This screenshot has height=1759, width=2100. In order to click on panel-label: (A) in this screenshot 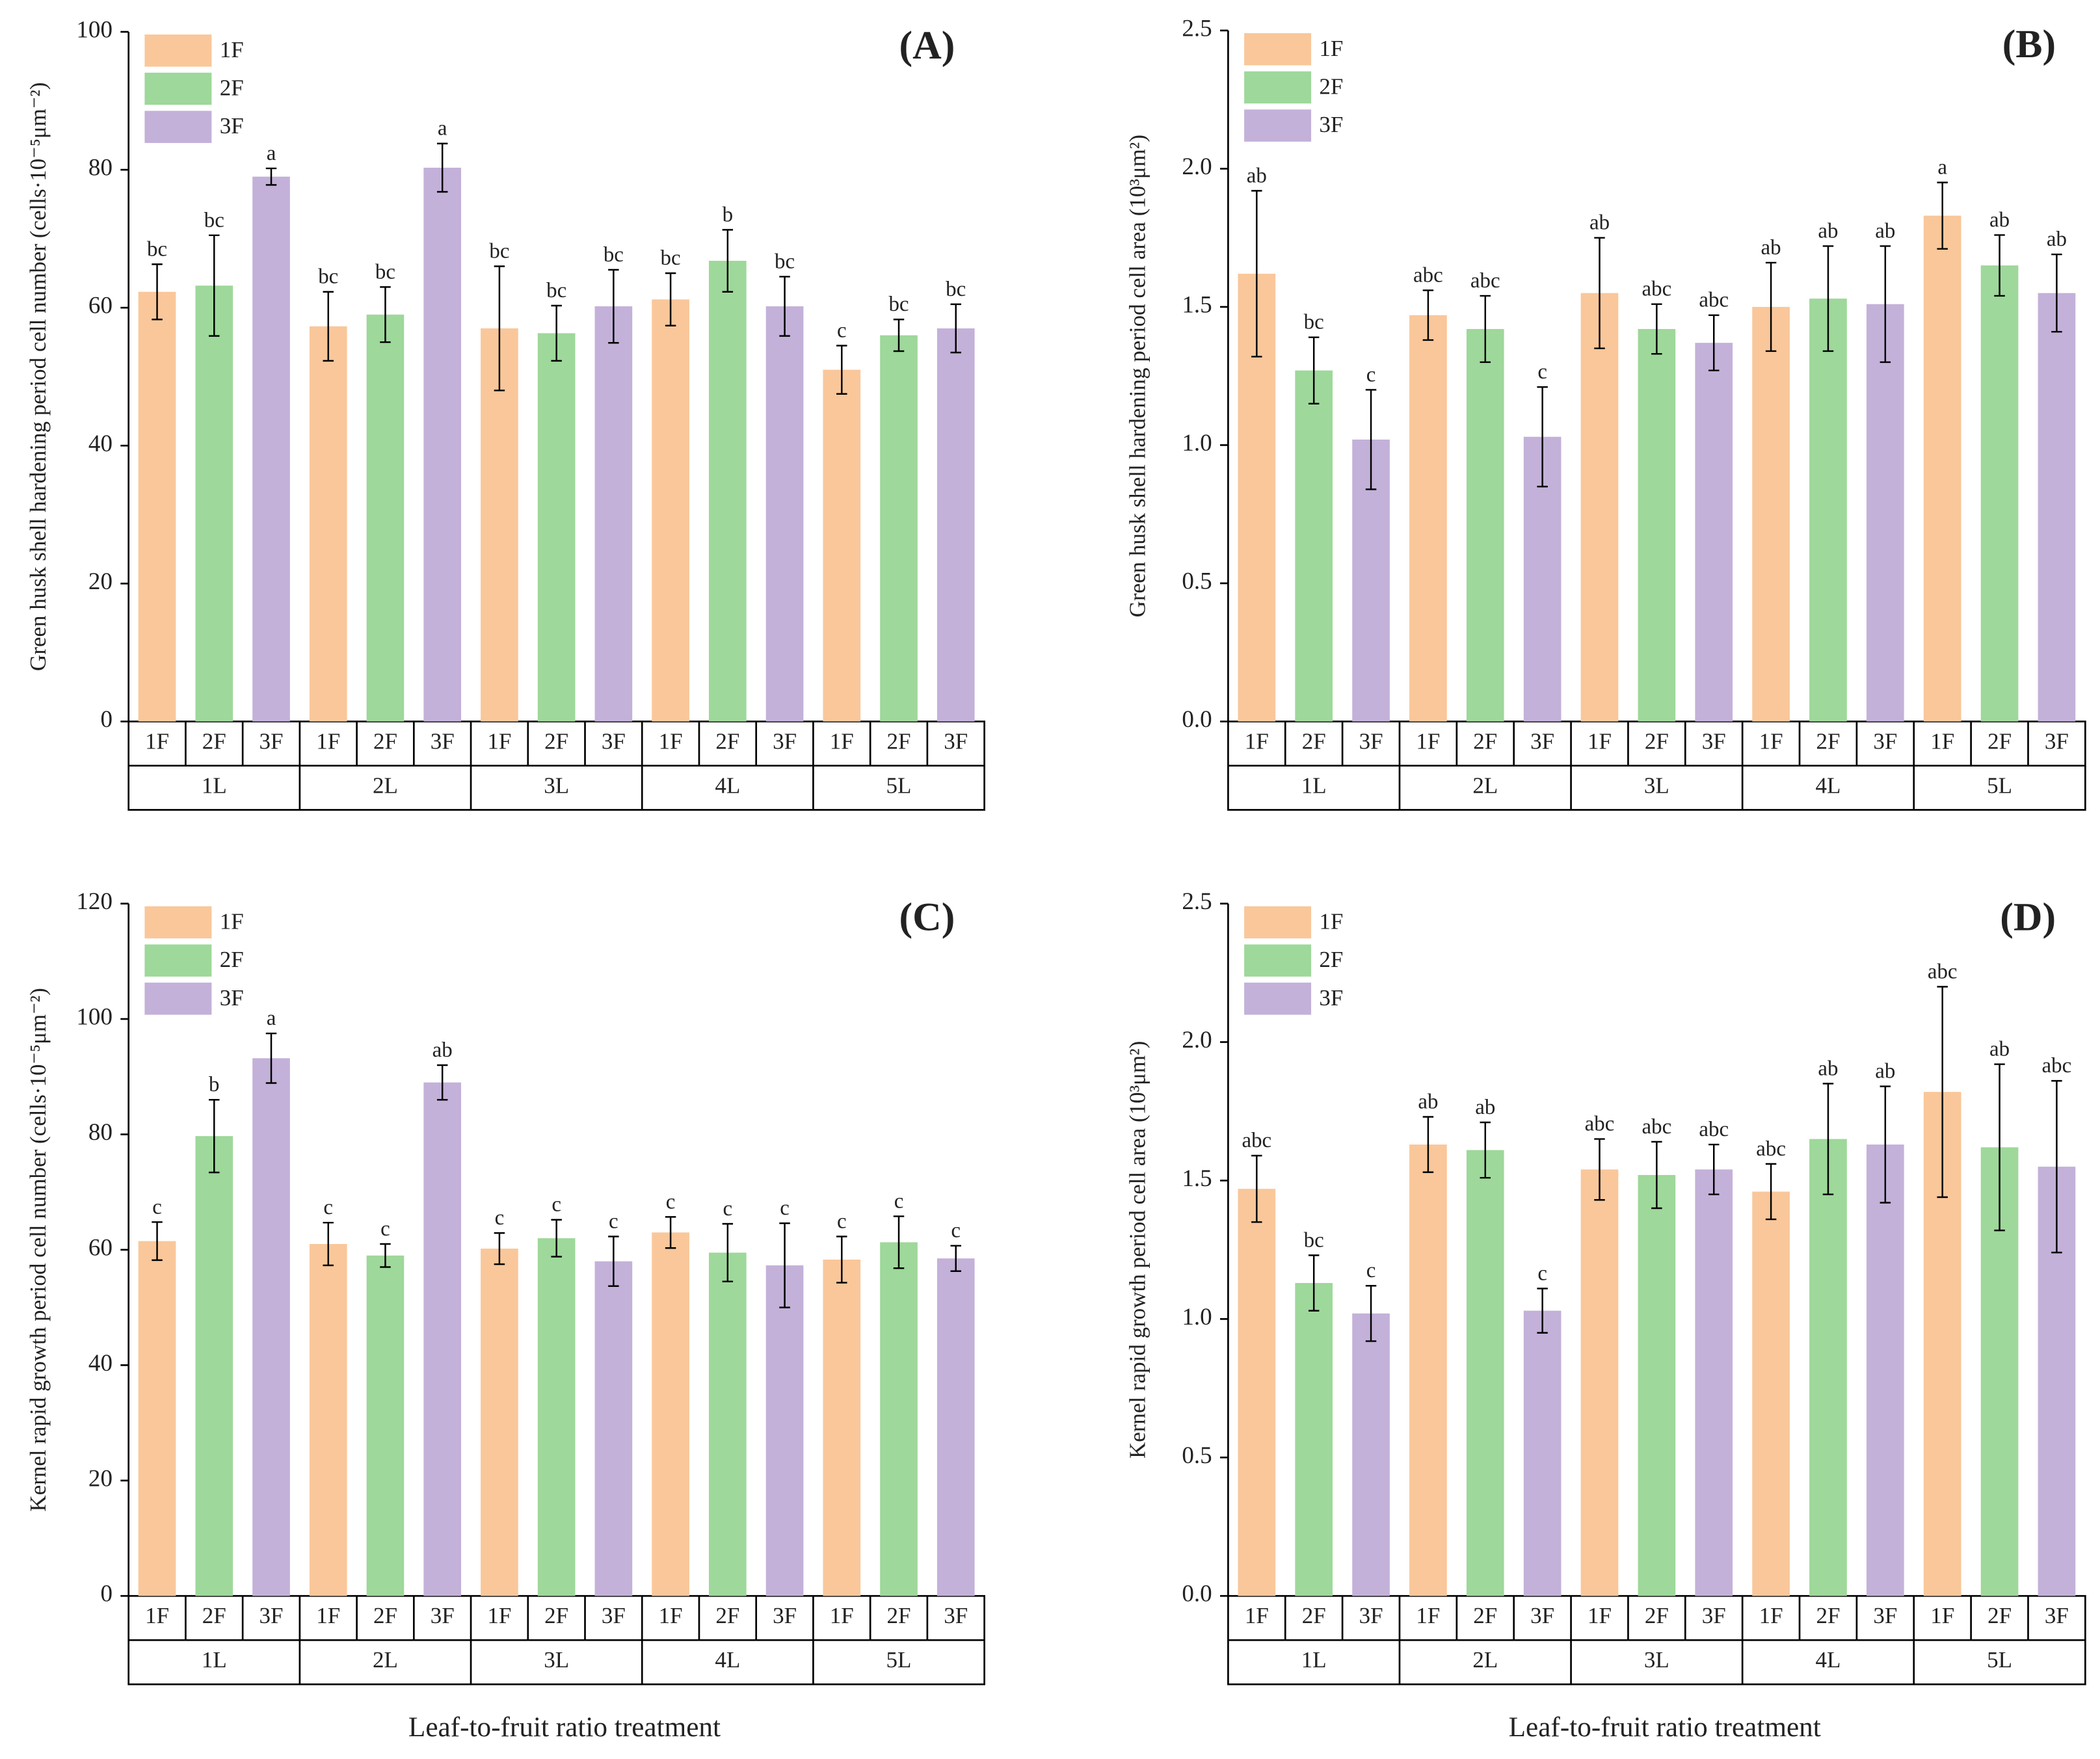, I will do `click(927, 45)`.